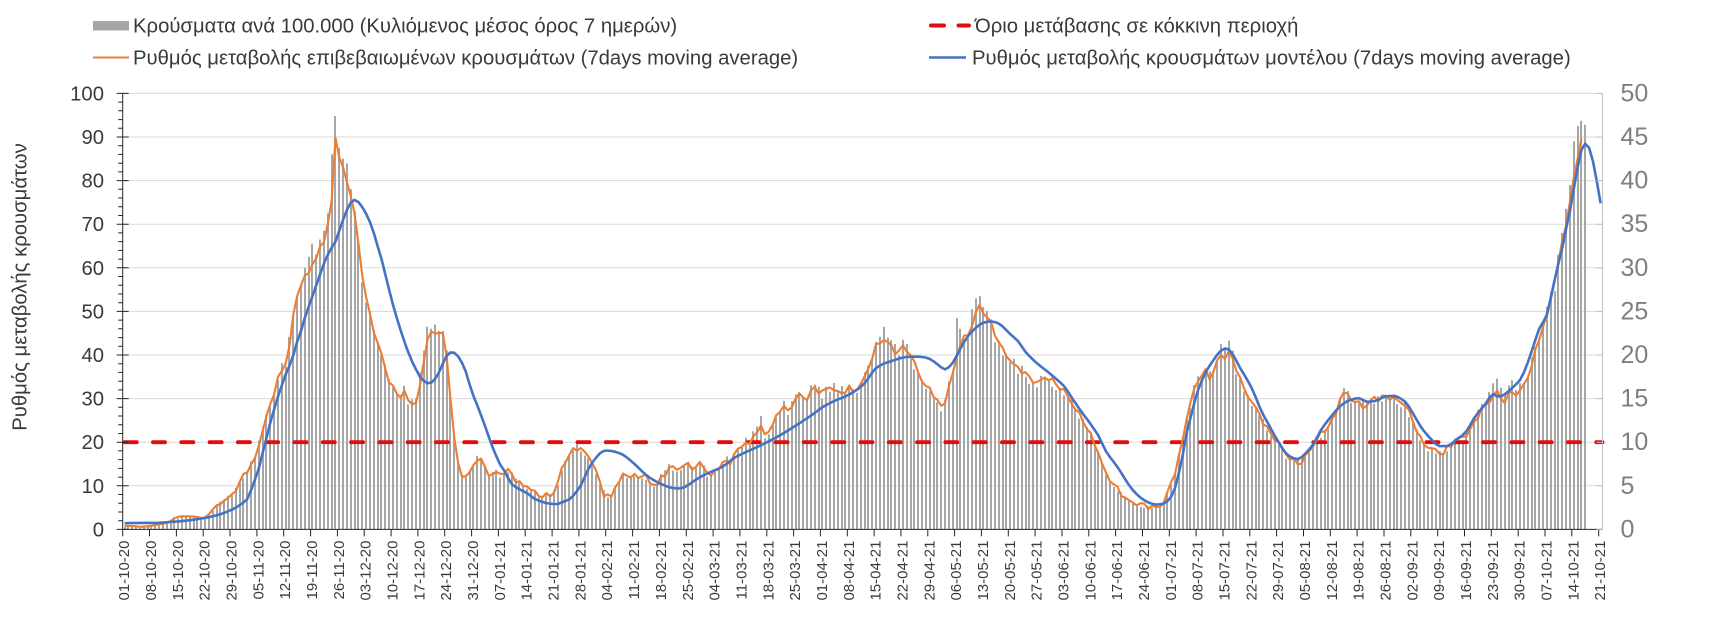 This screenshot has width=1714, height=621. What do you see at coordinates (1466, 571) in the screenshot?
I see `svg-text: 16-09-21` at bounding box center [1466, 571].